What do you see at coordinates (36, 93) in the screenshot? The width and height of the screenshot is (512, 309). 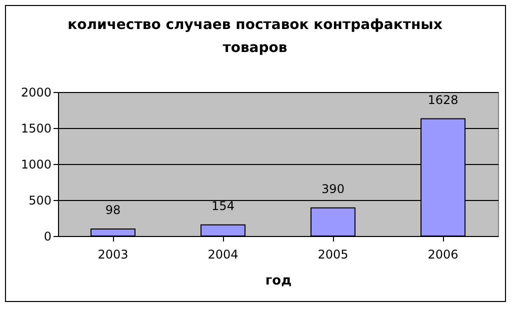 I see `y-tick-label: 2000` at bounding box center [36, 93].